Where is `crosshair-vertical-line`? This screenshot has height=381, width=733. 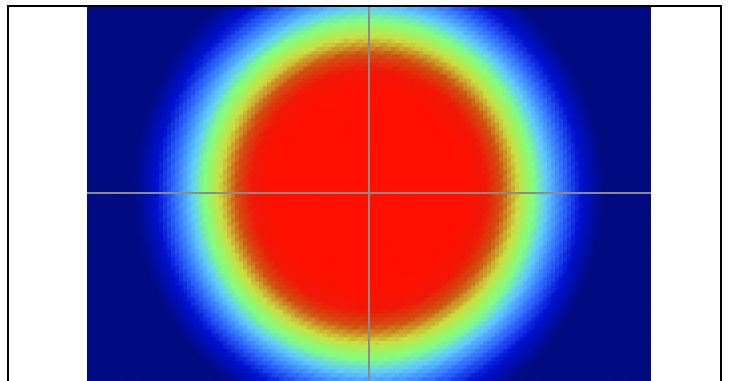
crosshair-vertical-line is located at coordinates (369, 194).